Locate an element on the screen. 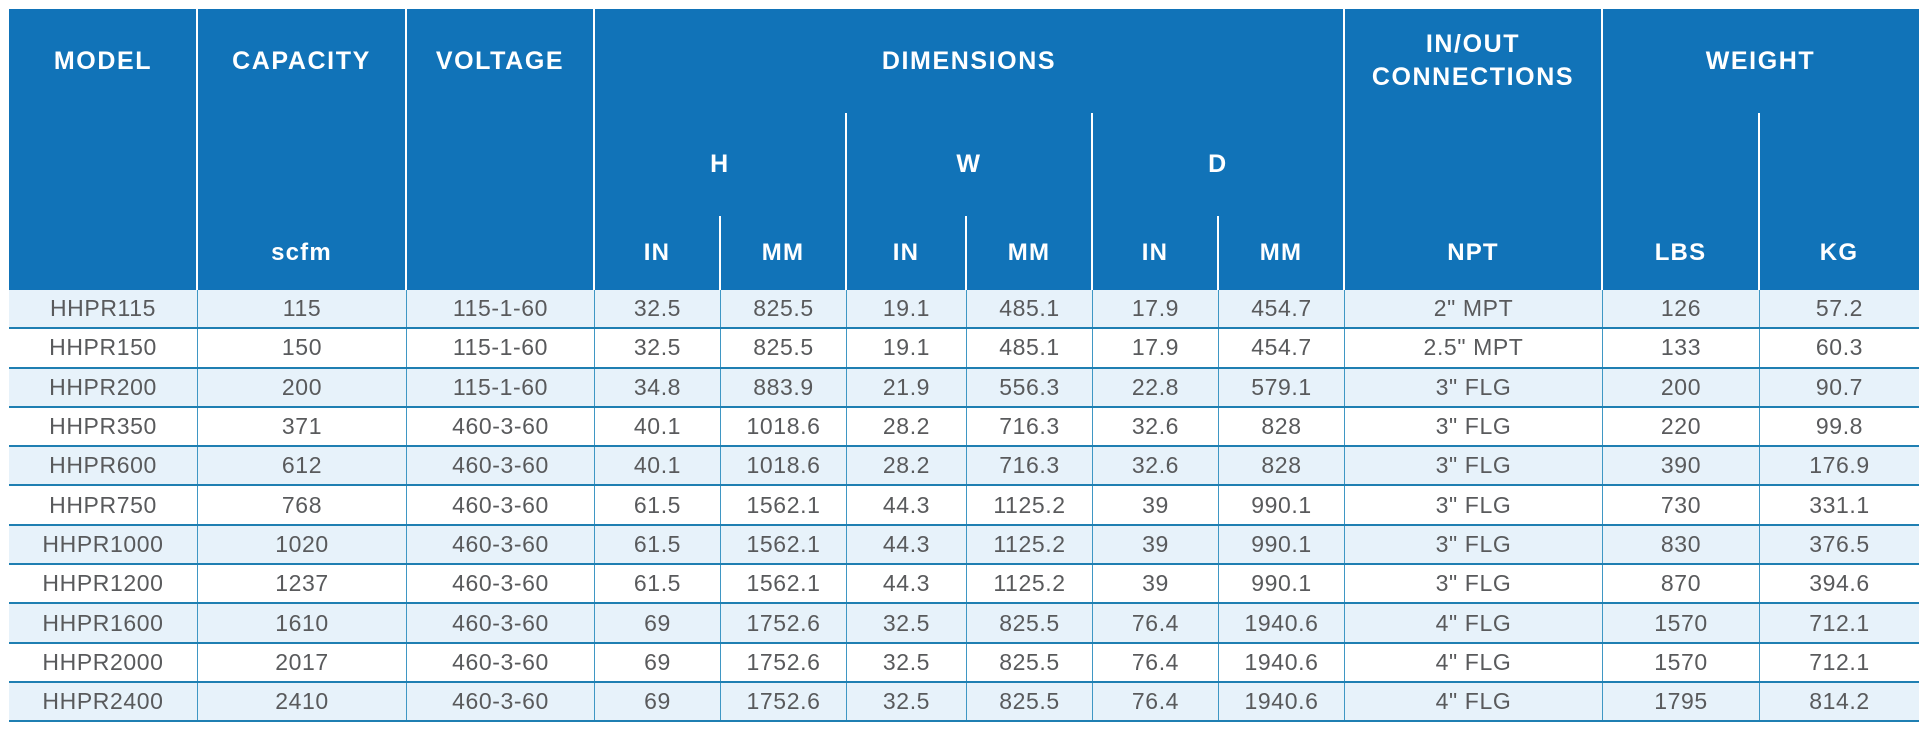 The height and width of the screenshot is (732, 1919). table-cell-lbs: 1795 is located at coordinates (1680, 701).